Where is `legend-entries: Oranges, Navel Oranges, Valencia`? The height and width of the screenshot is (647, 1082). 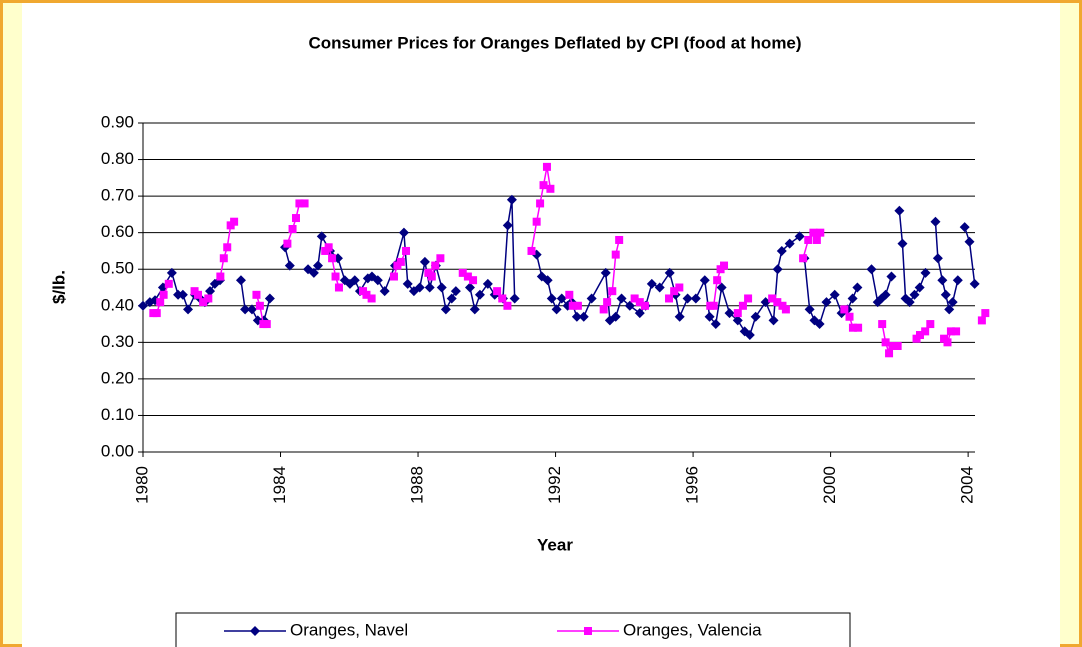 legend-entries: Oranges, Navel Oranges, Valencia is located at coordinates (493, 629).